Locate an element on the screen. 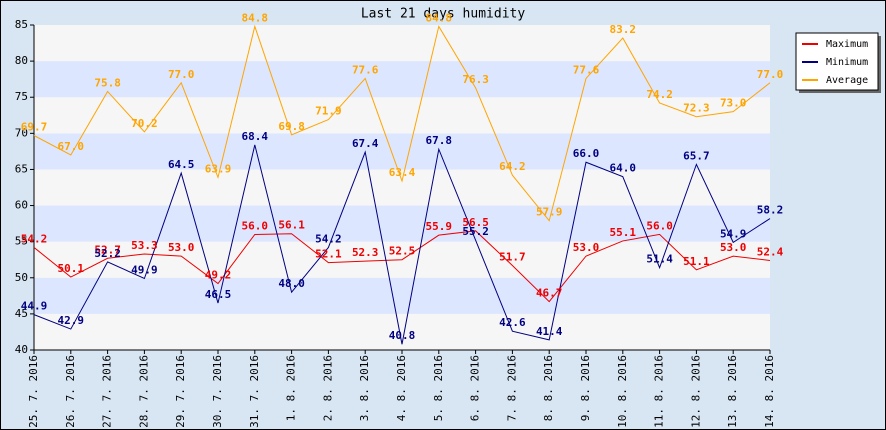  value-label: 55.1 is located at coordinates (623, 232).